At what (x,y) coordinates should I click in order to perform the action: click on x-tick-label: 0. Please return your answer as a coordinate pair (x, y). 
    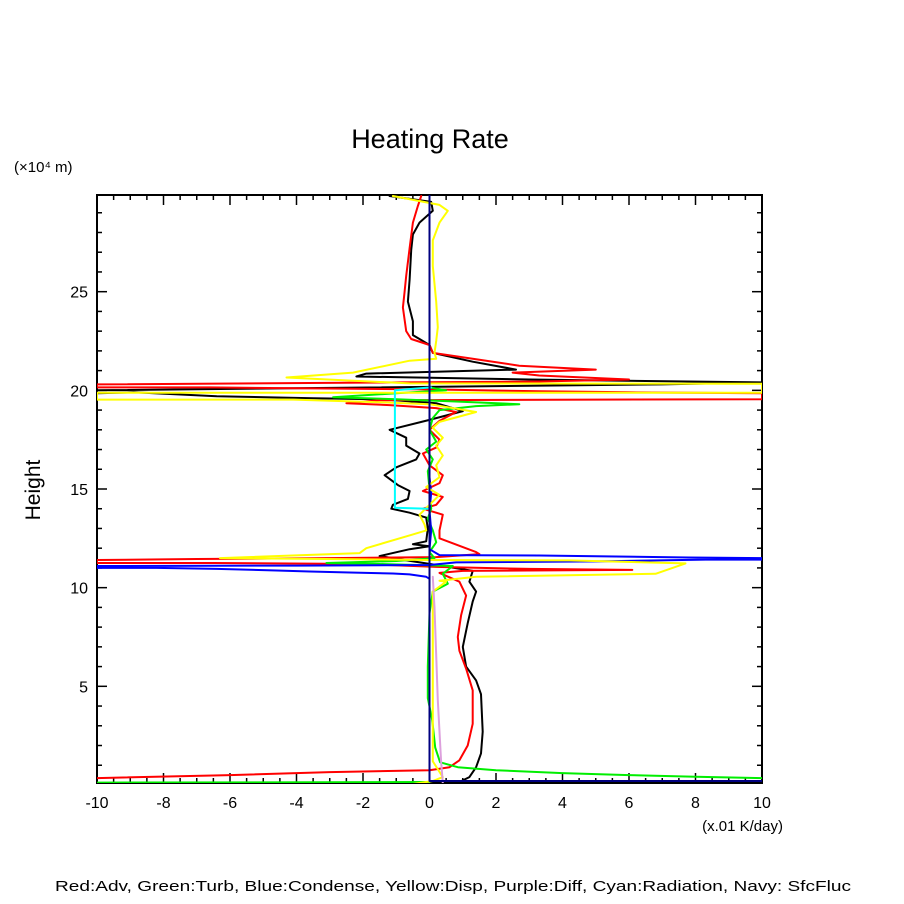
    Looking at the image, I should click on (429, 803).